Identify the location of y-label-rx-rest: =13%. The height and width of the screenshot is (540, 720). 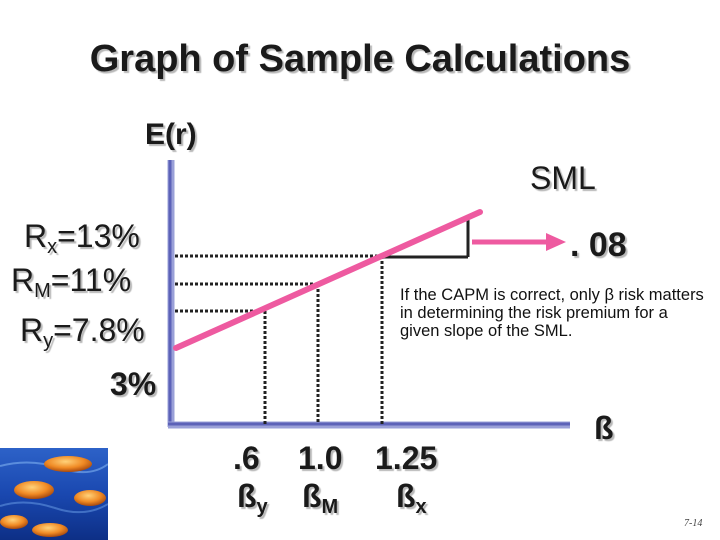
(98, 236).